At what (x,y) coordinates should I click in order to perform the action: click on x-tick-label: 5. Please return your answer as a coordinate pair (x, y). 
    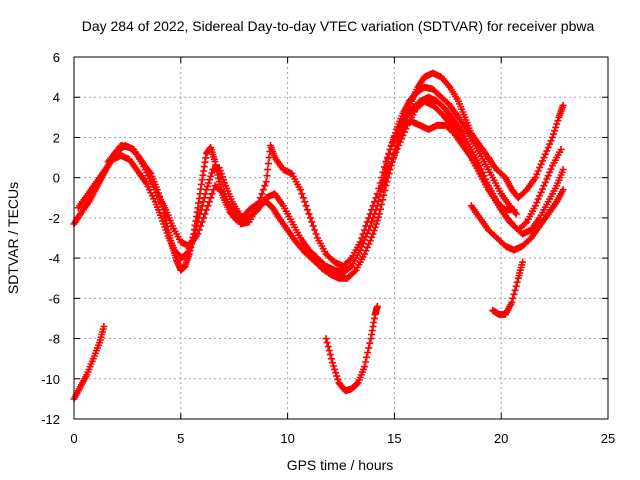
    Looking at the image, I should click on (180, 438).